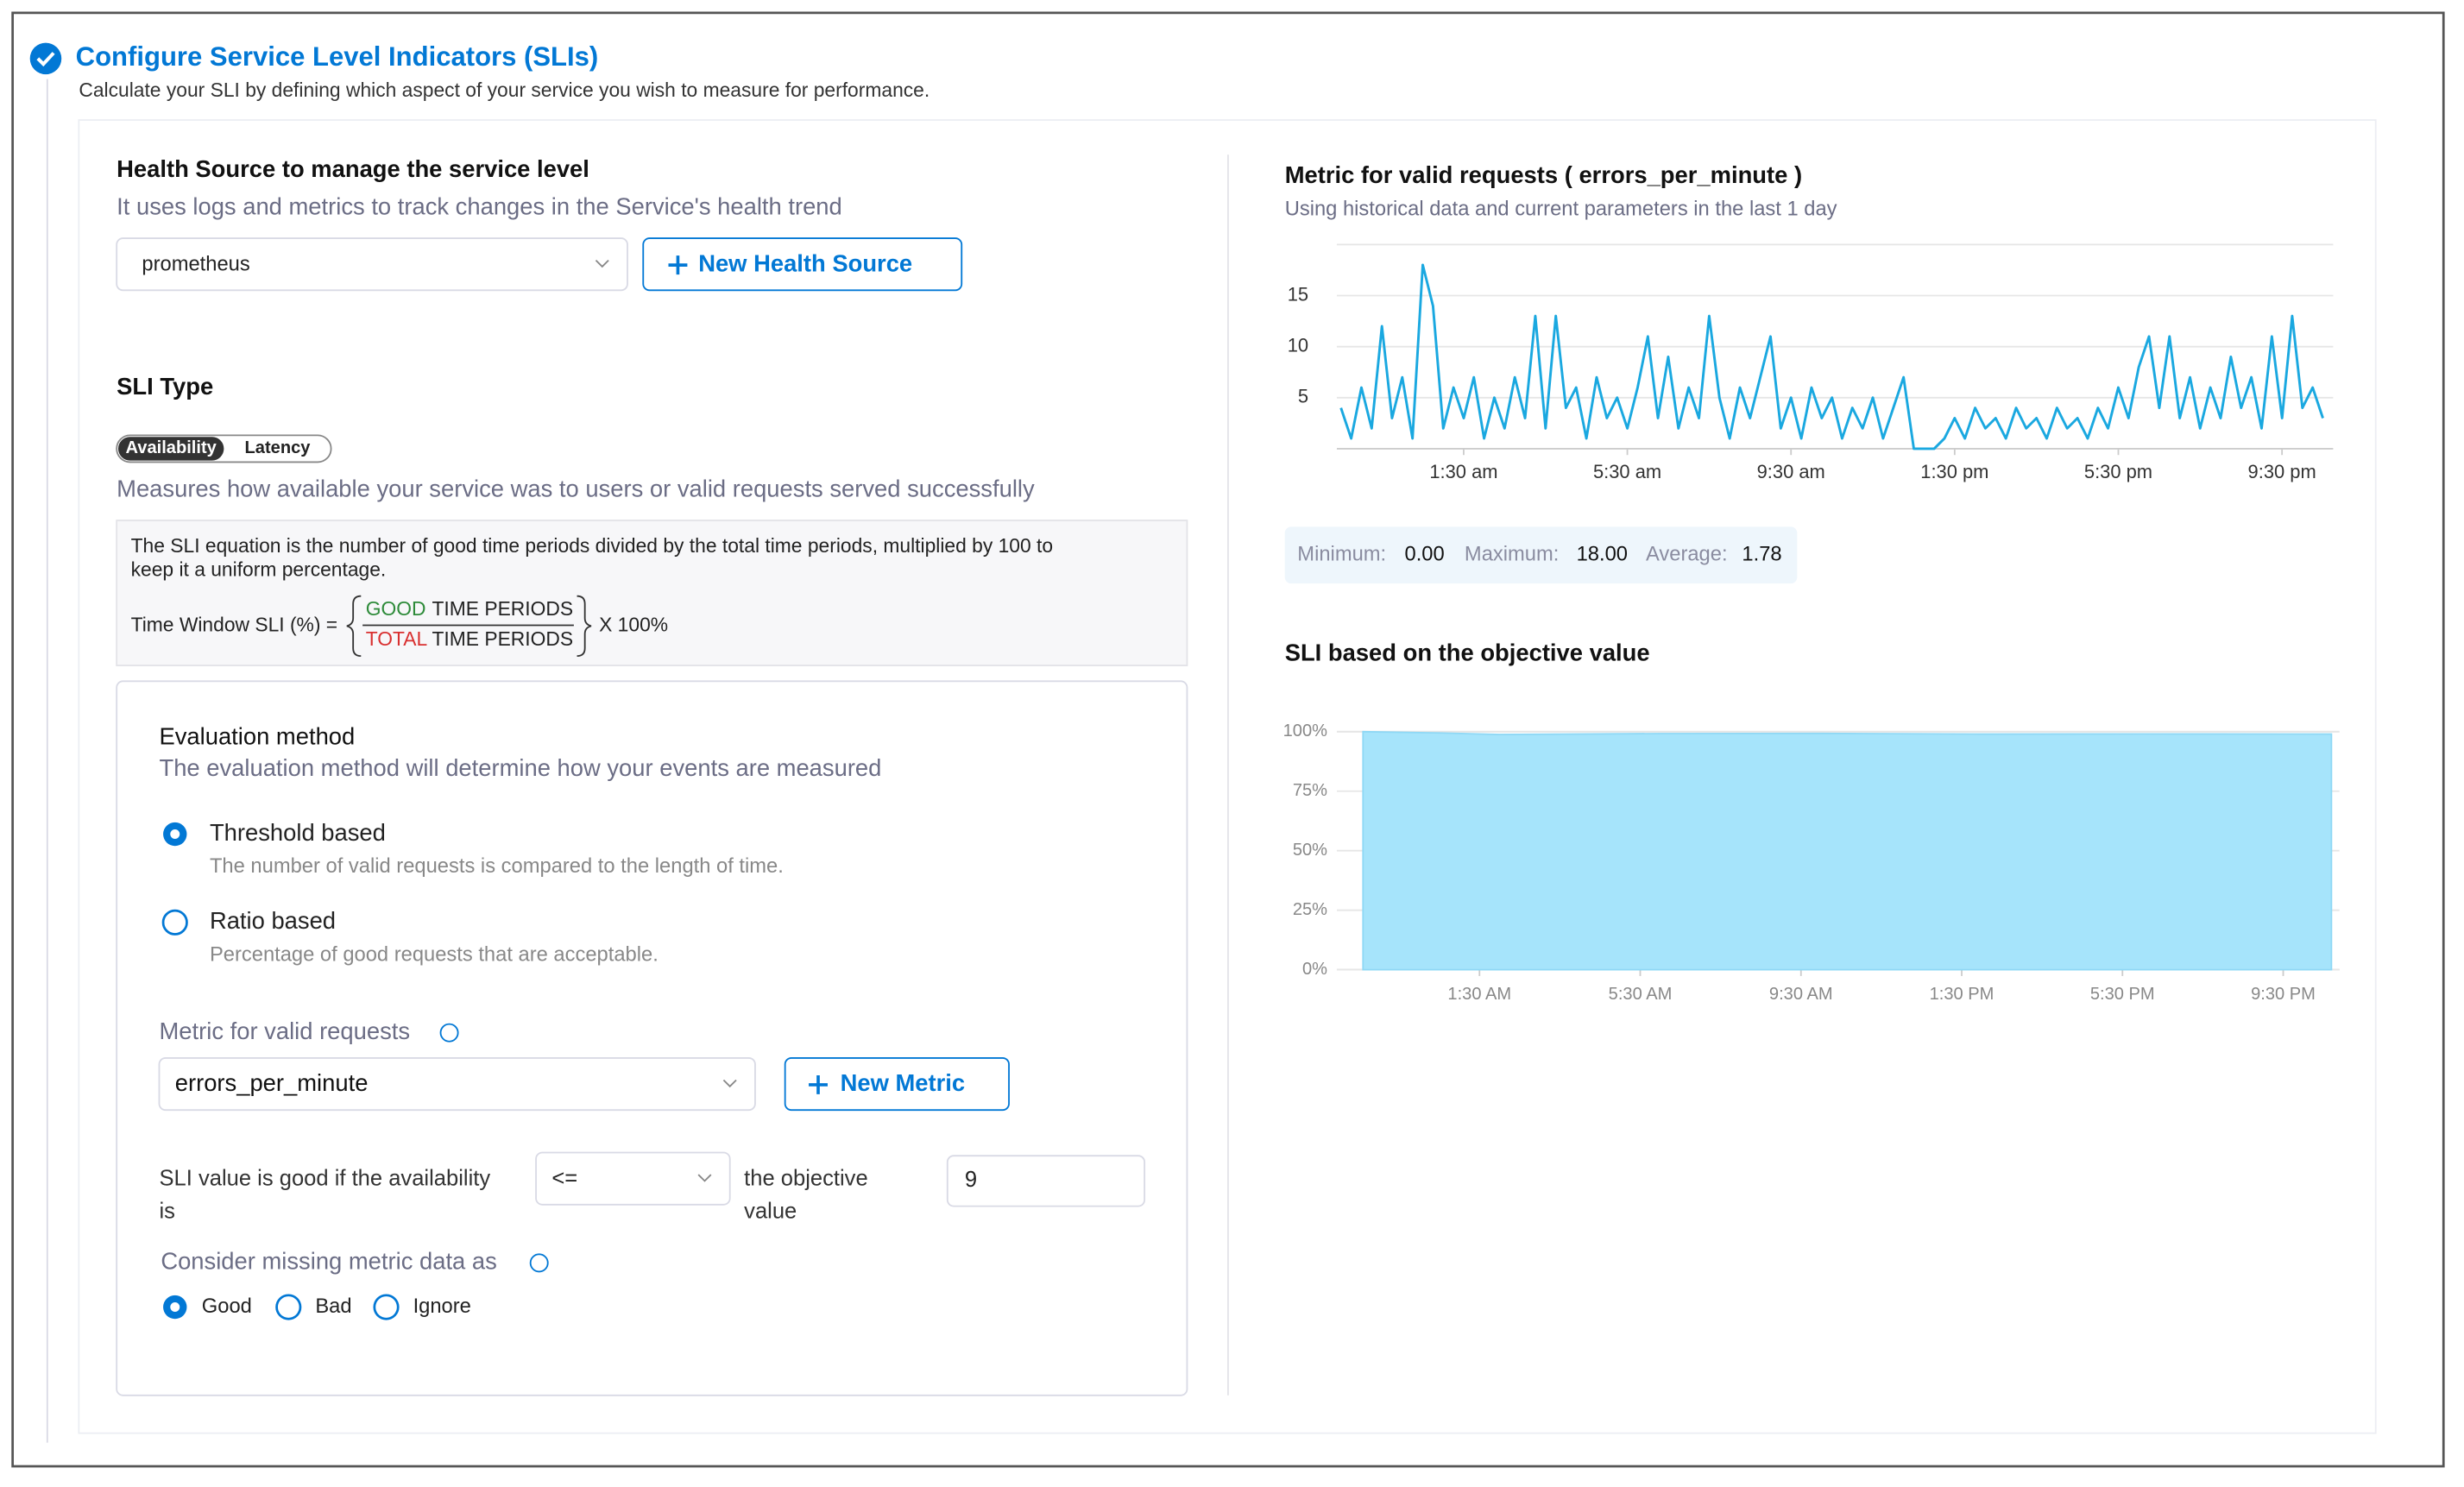 The width and height of the screenshot is (2464, 1487). What do you see at coordinates (259, 569) in the screenshot?
I see `equation-note: keep it a uniform percentage.` at bounding box center [259, 569].